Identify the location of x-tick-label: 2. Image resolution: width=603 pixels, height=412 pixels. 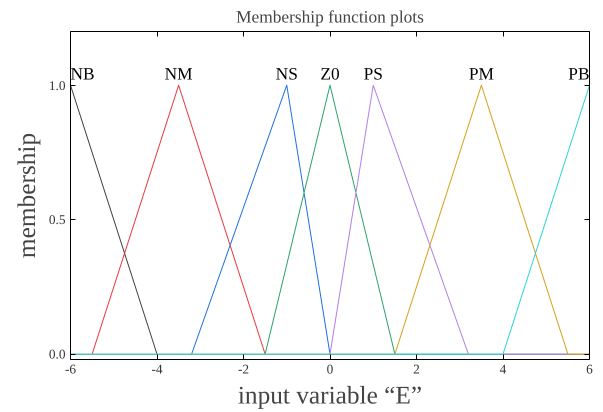
(416, 369).